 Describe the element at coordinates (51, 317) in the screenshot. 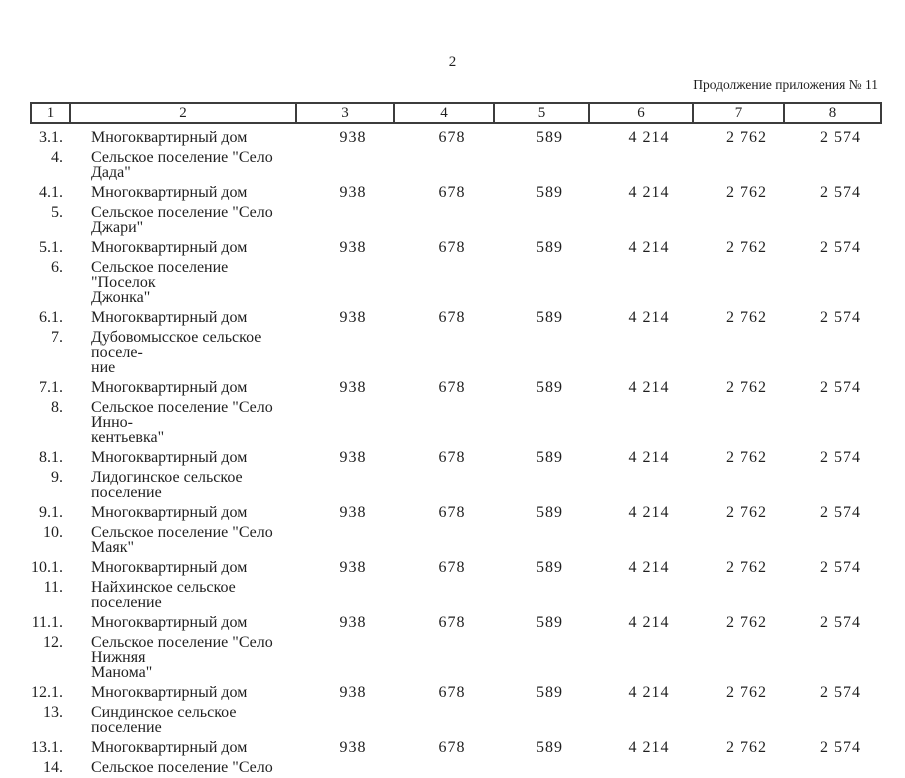

I see `row-number: 6.1.` at that location.